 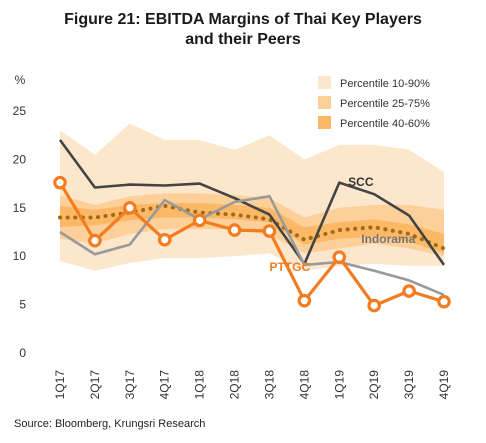 What do you see at coordinates (339, 257) in the screenshot?
I see `point-pttgc-1q19` at bounding box center [339, 257].